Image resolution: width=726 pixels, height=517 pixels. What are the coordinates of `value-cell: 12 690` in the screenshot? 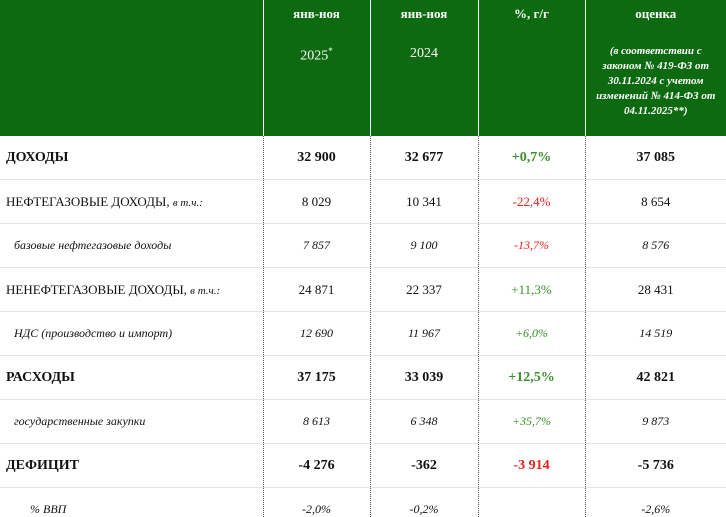 It's located at (316, 333).